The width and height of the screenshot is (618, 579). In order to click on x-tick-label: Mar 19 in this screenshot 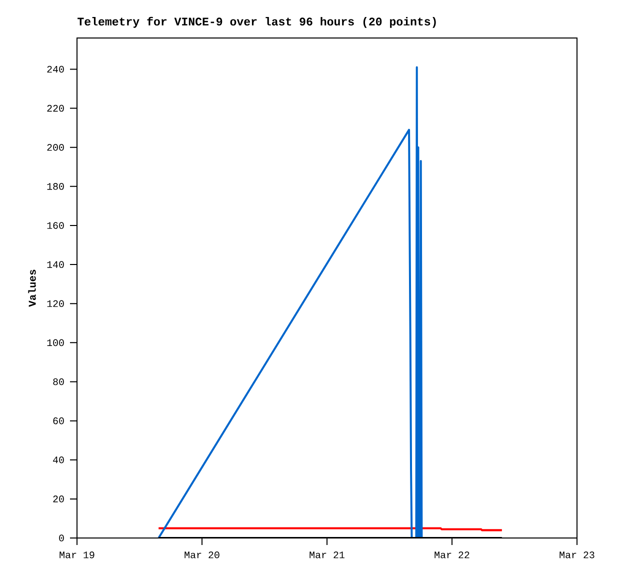, I will do `click(77, 555)`.